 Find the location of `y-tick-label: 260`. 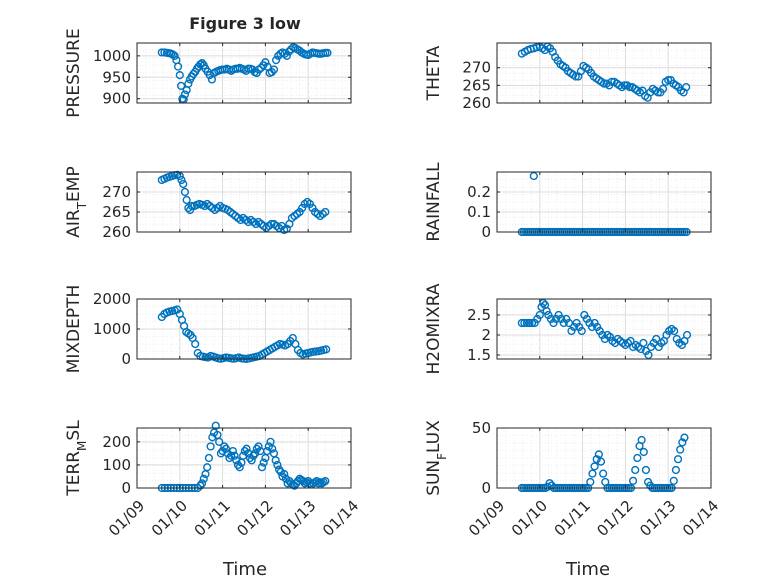

y-tick-label: 260 is located at coordinates (116, 232).